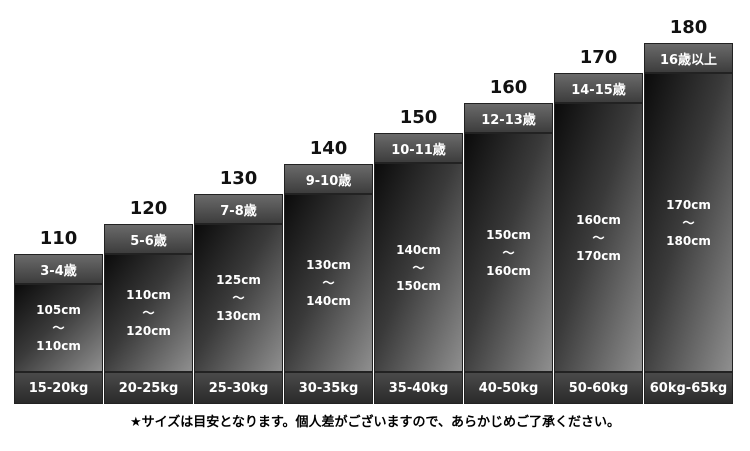  I want to click on age-label: 12-13歳, so click(508, 118).